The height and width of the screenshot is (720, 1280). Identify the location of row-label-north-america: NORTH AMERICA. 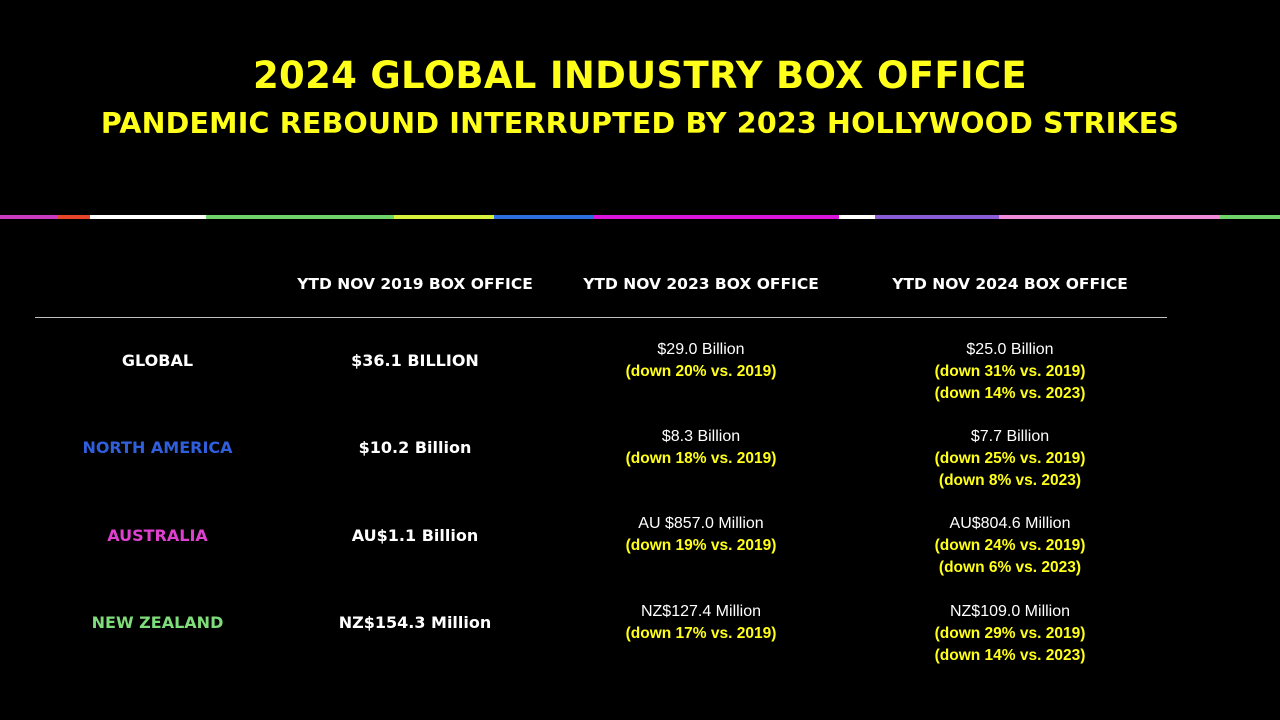
(157, 447).